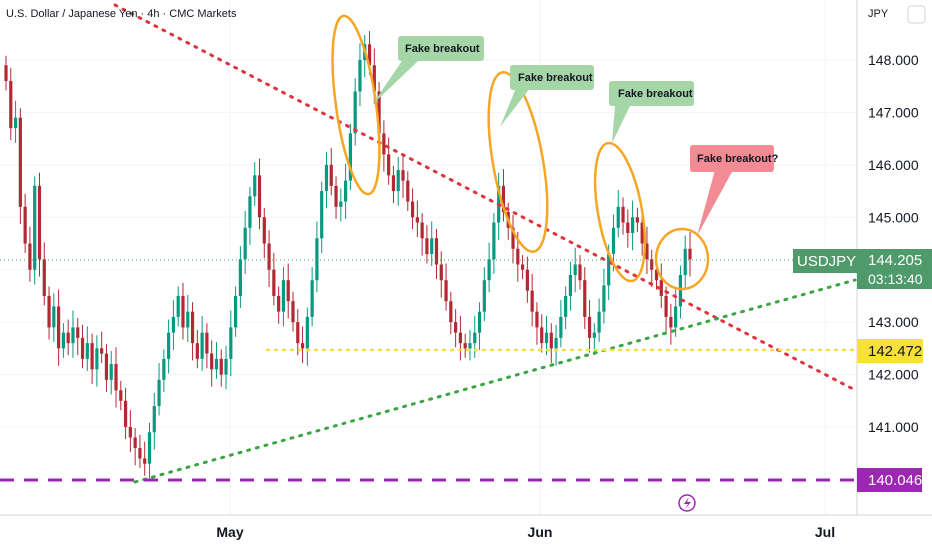 This screenshot has width=932, height=550. Describe the element at coordinates (540, 532) in the screenshot. I see `x-tick-label: Jun` at that location.